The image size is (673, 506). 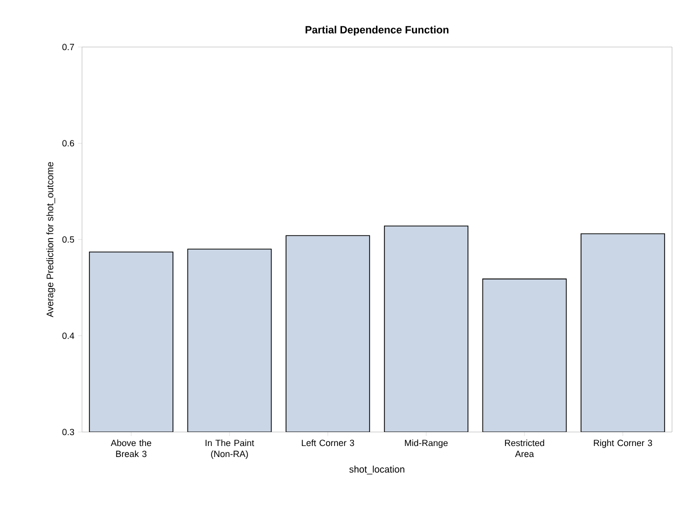 What do you see at coordinates (328, 443) in the screenshot?
I see `x-tick-label: Left Corner 3` at bounding box center [328, 443].